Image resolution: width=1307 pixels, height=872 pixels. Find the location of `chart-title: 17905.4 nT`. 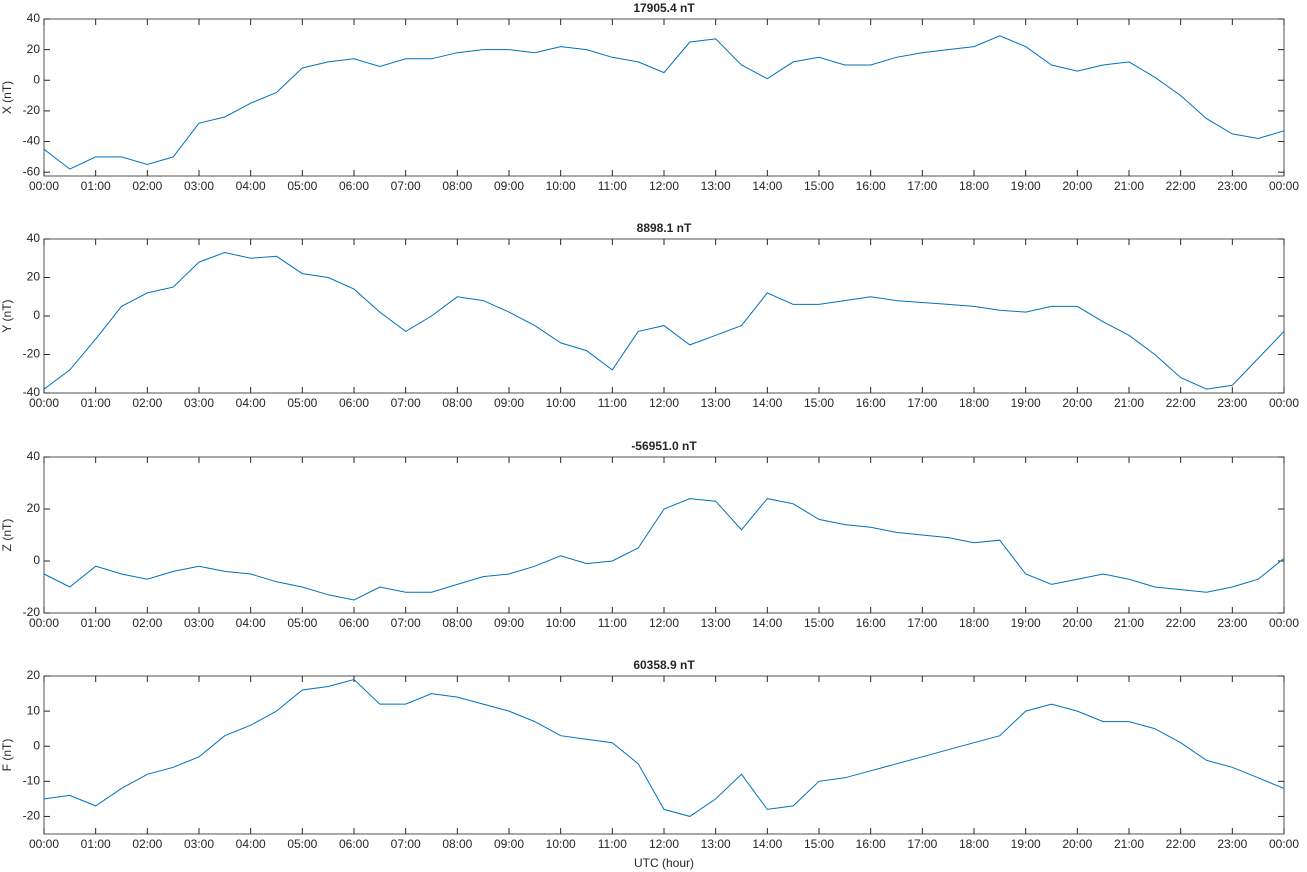

chart-title: 17905.4 nT is located at coordinates (664, 8).